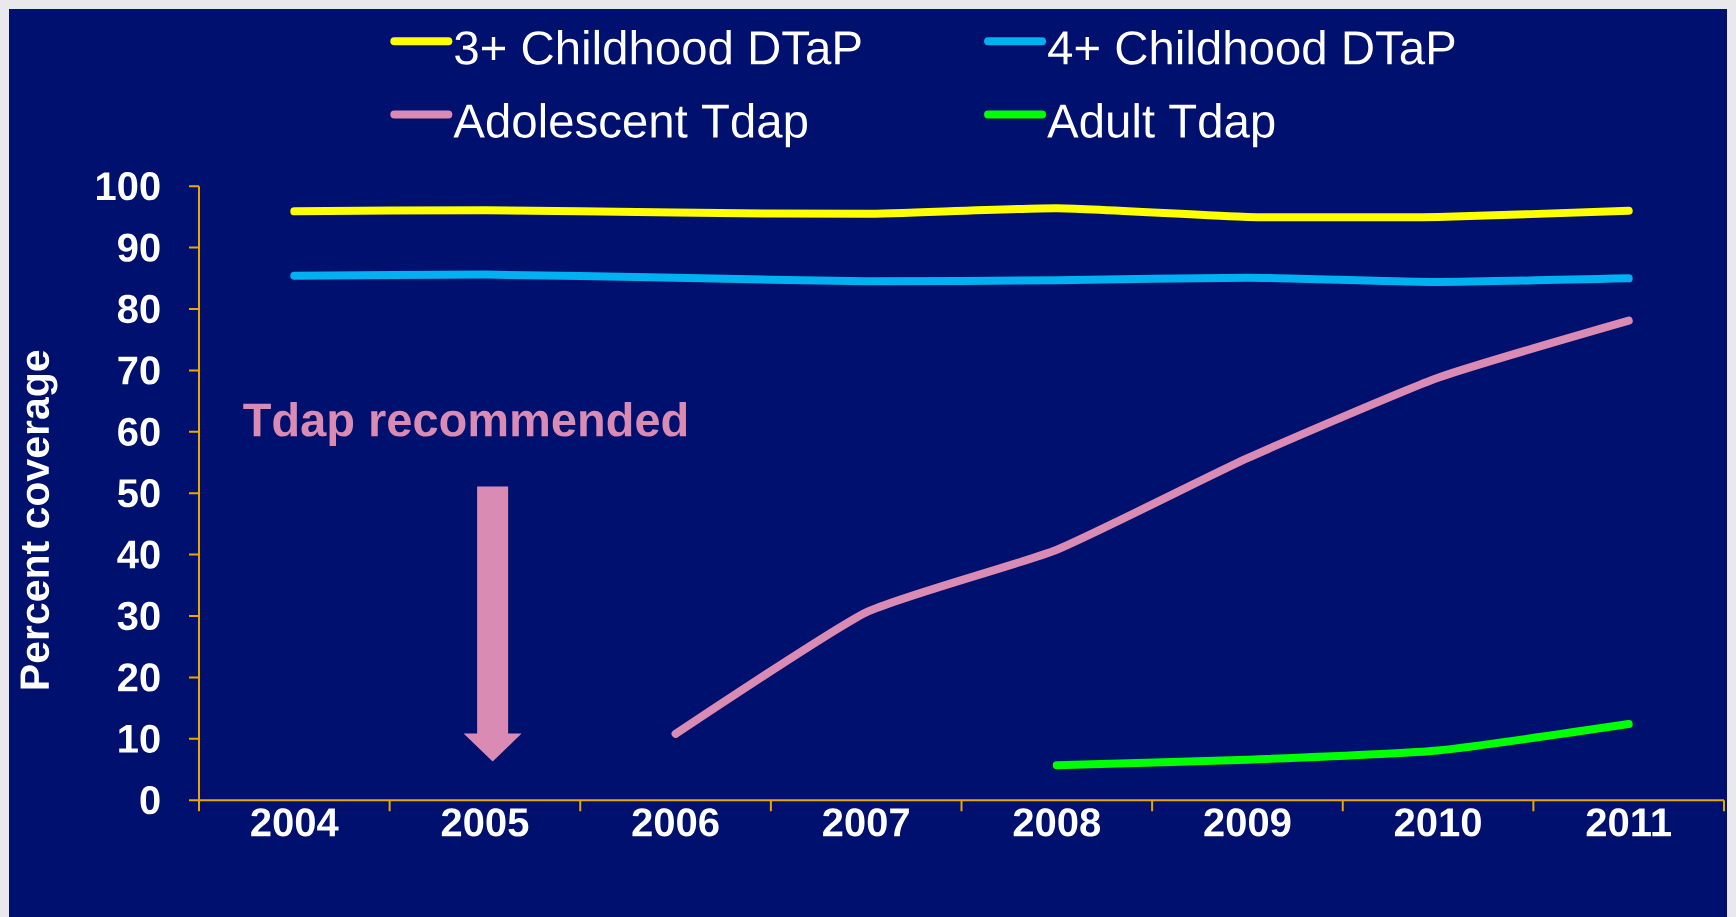 The height and width of the screenshot is (917, 1736). I want to click on x-tick-label: 2008, so click(1057, 822).